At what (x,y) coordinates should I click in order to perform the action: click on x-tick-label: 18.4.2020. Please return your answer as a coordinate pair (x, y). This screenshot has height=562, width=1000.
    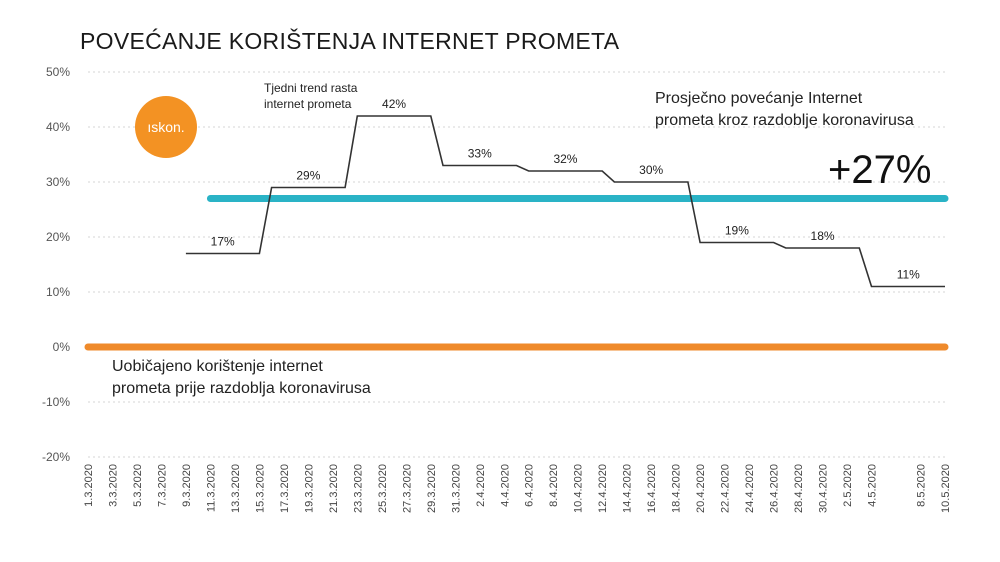
    Looking at the image, I should click on (677, 488).